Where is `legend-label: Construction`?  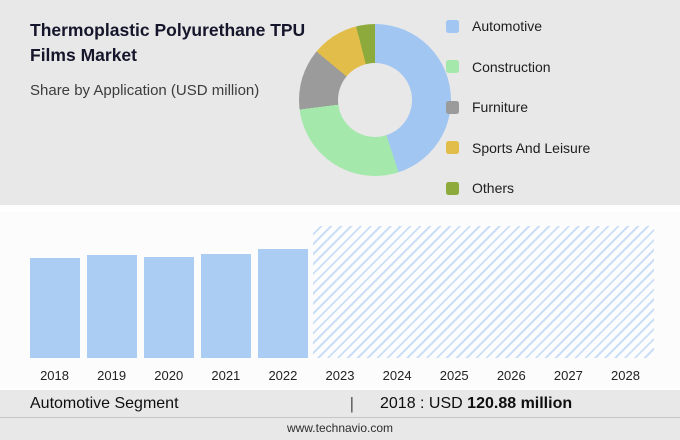
legend-label: Construction is located at coordinates (511, 66).